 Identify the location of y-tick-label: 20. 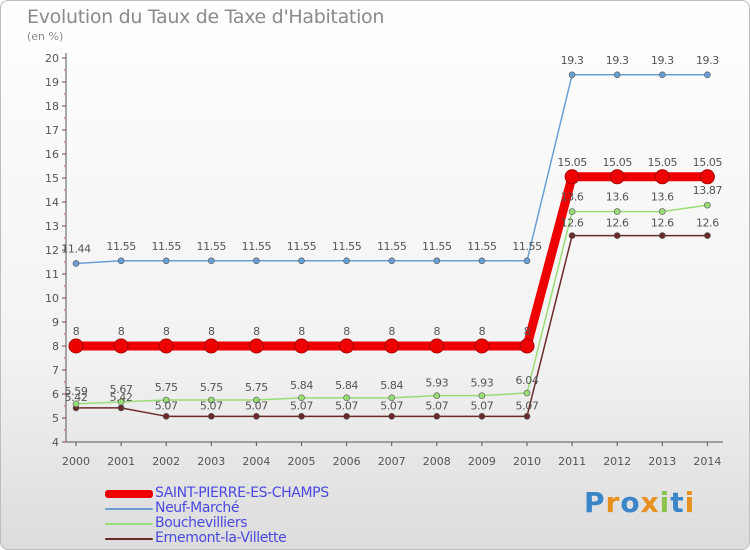
(52, 58).